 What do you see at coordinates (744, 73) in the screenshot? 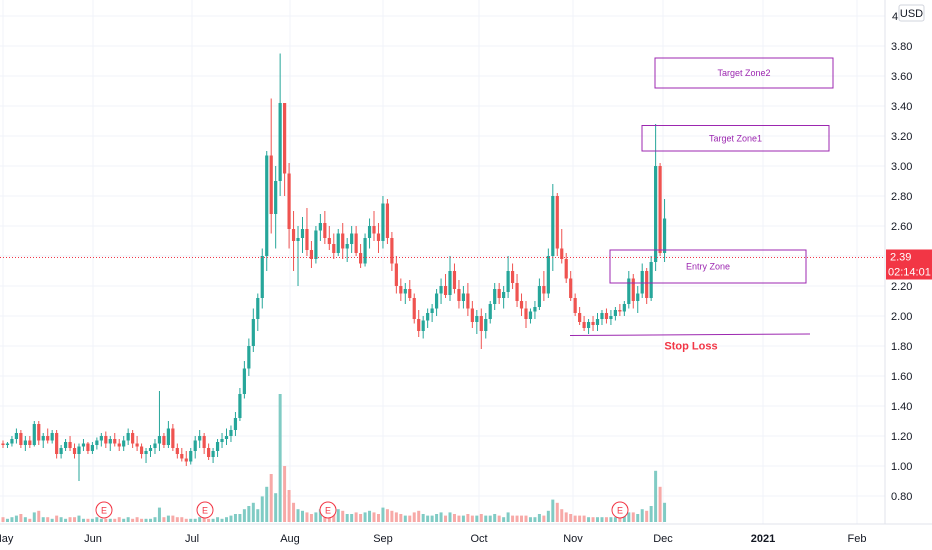
I see `target-zone-2-box` at bounding box center [744, 73].